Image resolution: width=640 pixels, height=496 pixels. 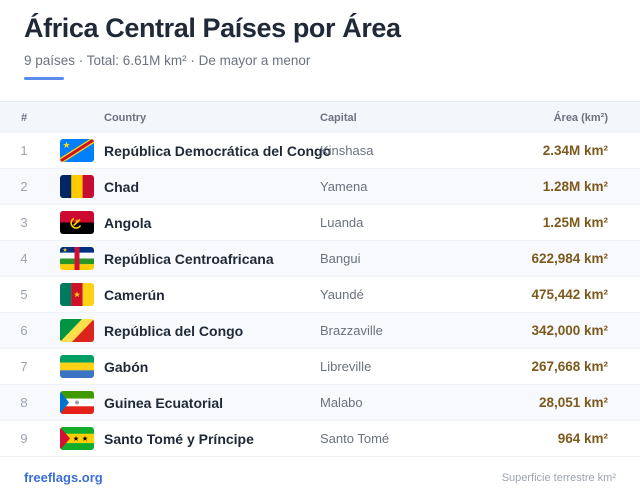 I want to click on table-header: # Country Capital Área (km²), so click(x=320, y=117).